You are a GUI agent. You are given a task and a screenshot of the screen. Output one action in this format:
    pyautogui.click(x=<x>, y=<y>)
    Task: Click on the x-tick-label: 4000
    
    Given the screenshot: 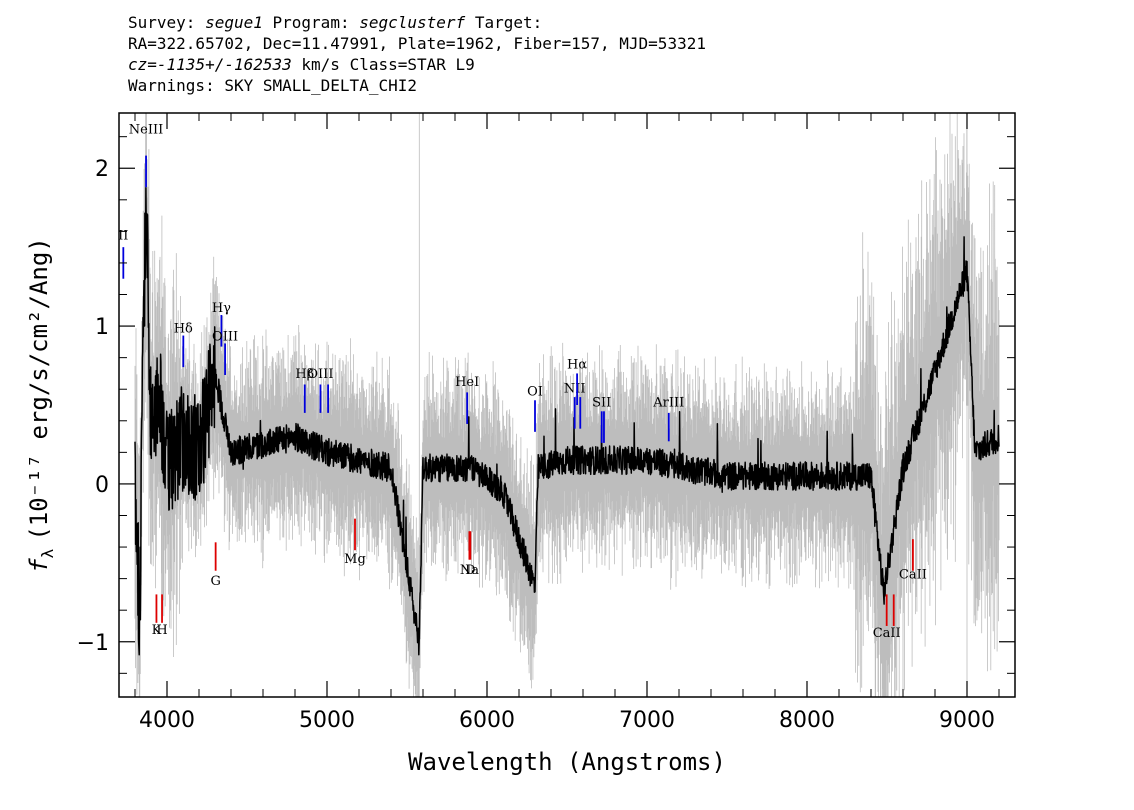 What is the action you would take?
    pyautogui.click(x=167, y=720)
    